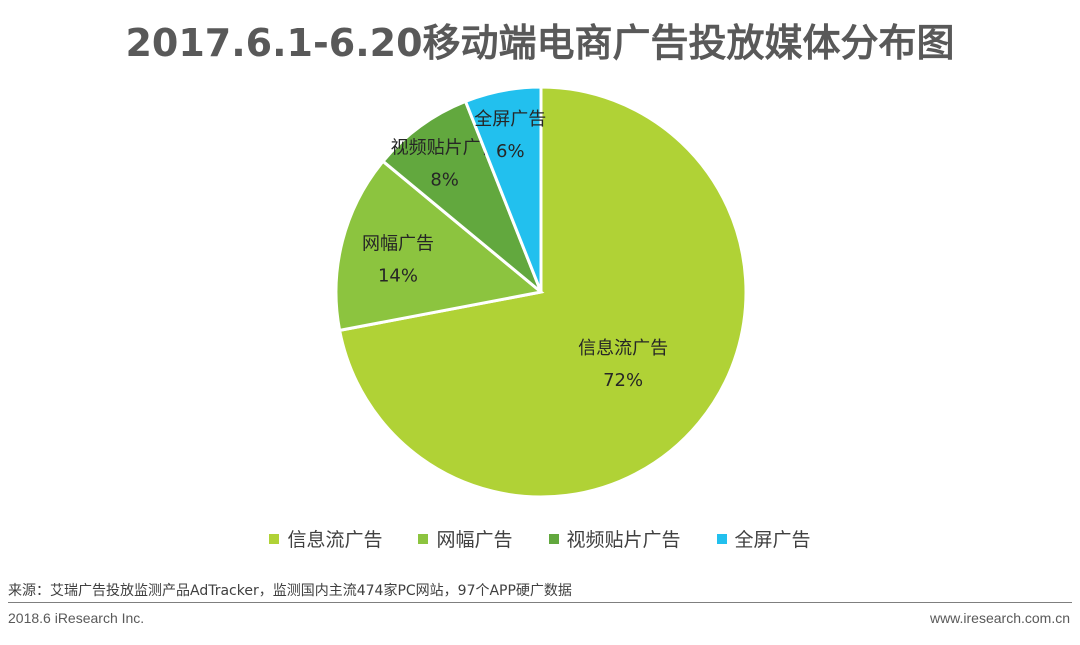  Describe the element at coordinates (553, 538) in the screenshot. I see `legend-swatch-video` at that location.